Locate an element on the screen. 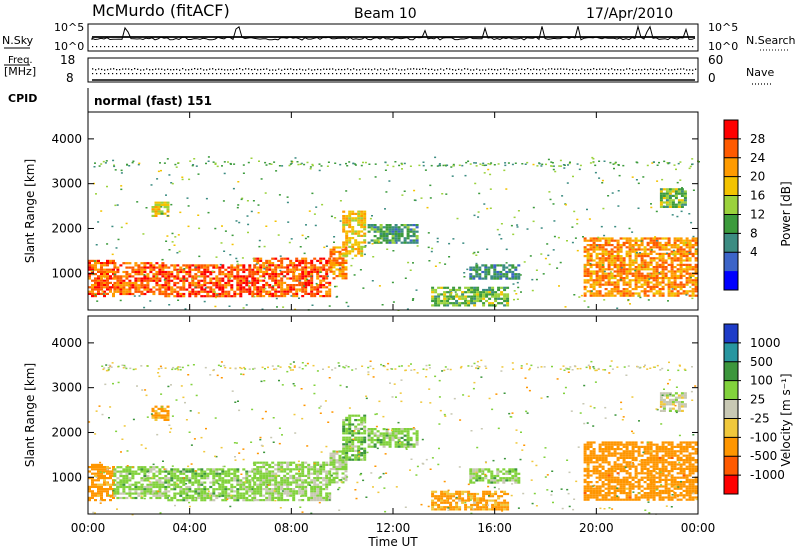 The width and height of the screenshot is (800, 554). noise-right-tick-bottom: 10^0 is located at coordinates (723, 46).